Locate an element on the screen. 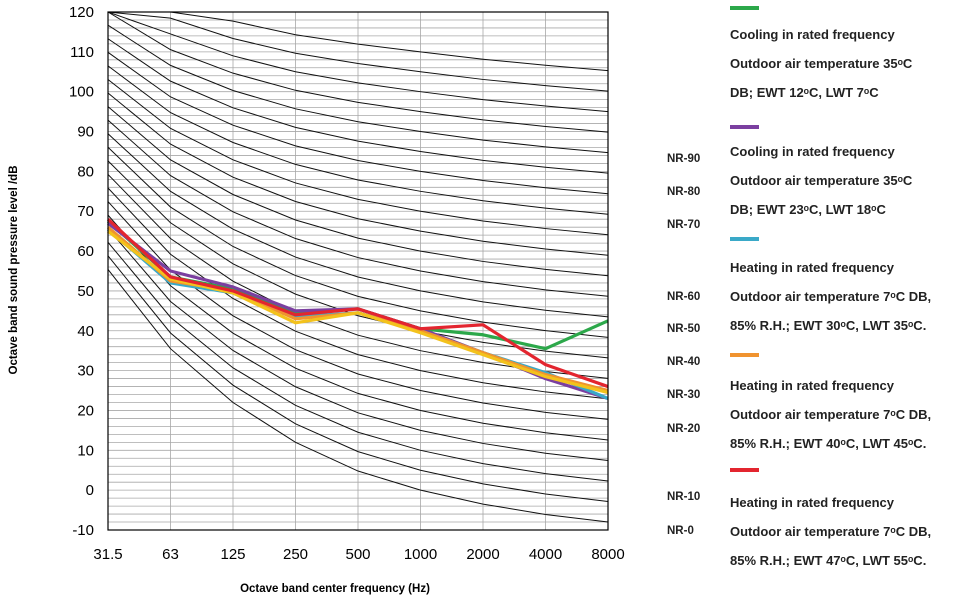 The width and height of the screenshot is (975, 597). nr-label: NR-80 is located at coordinates (683, 192).